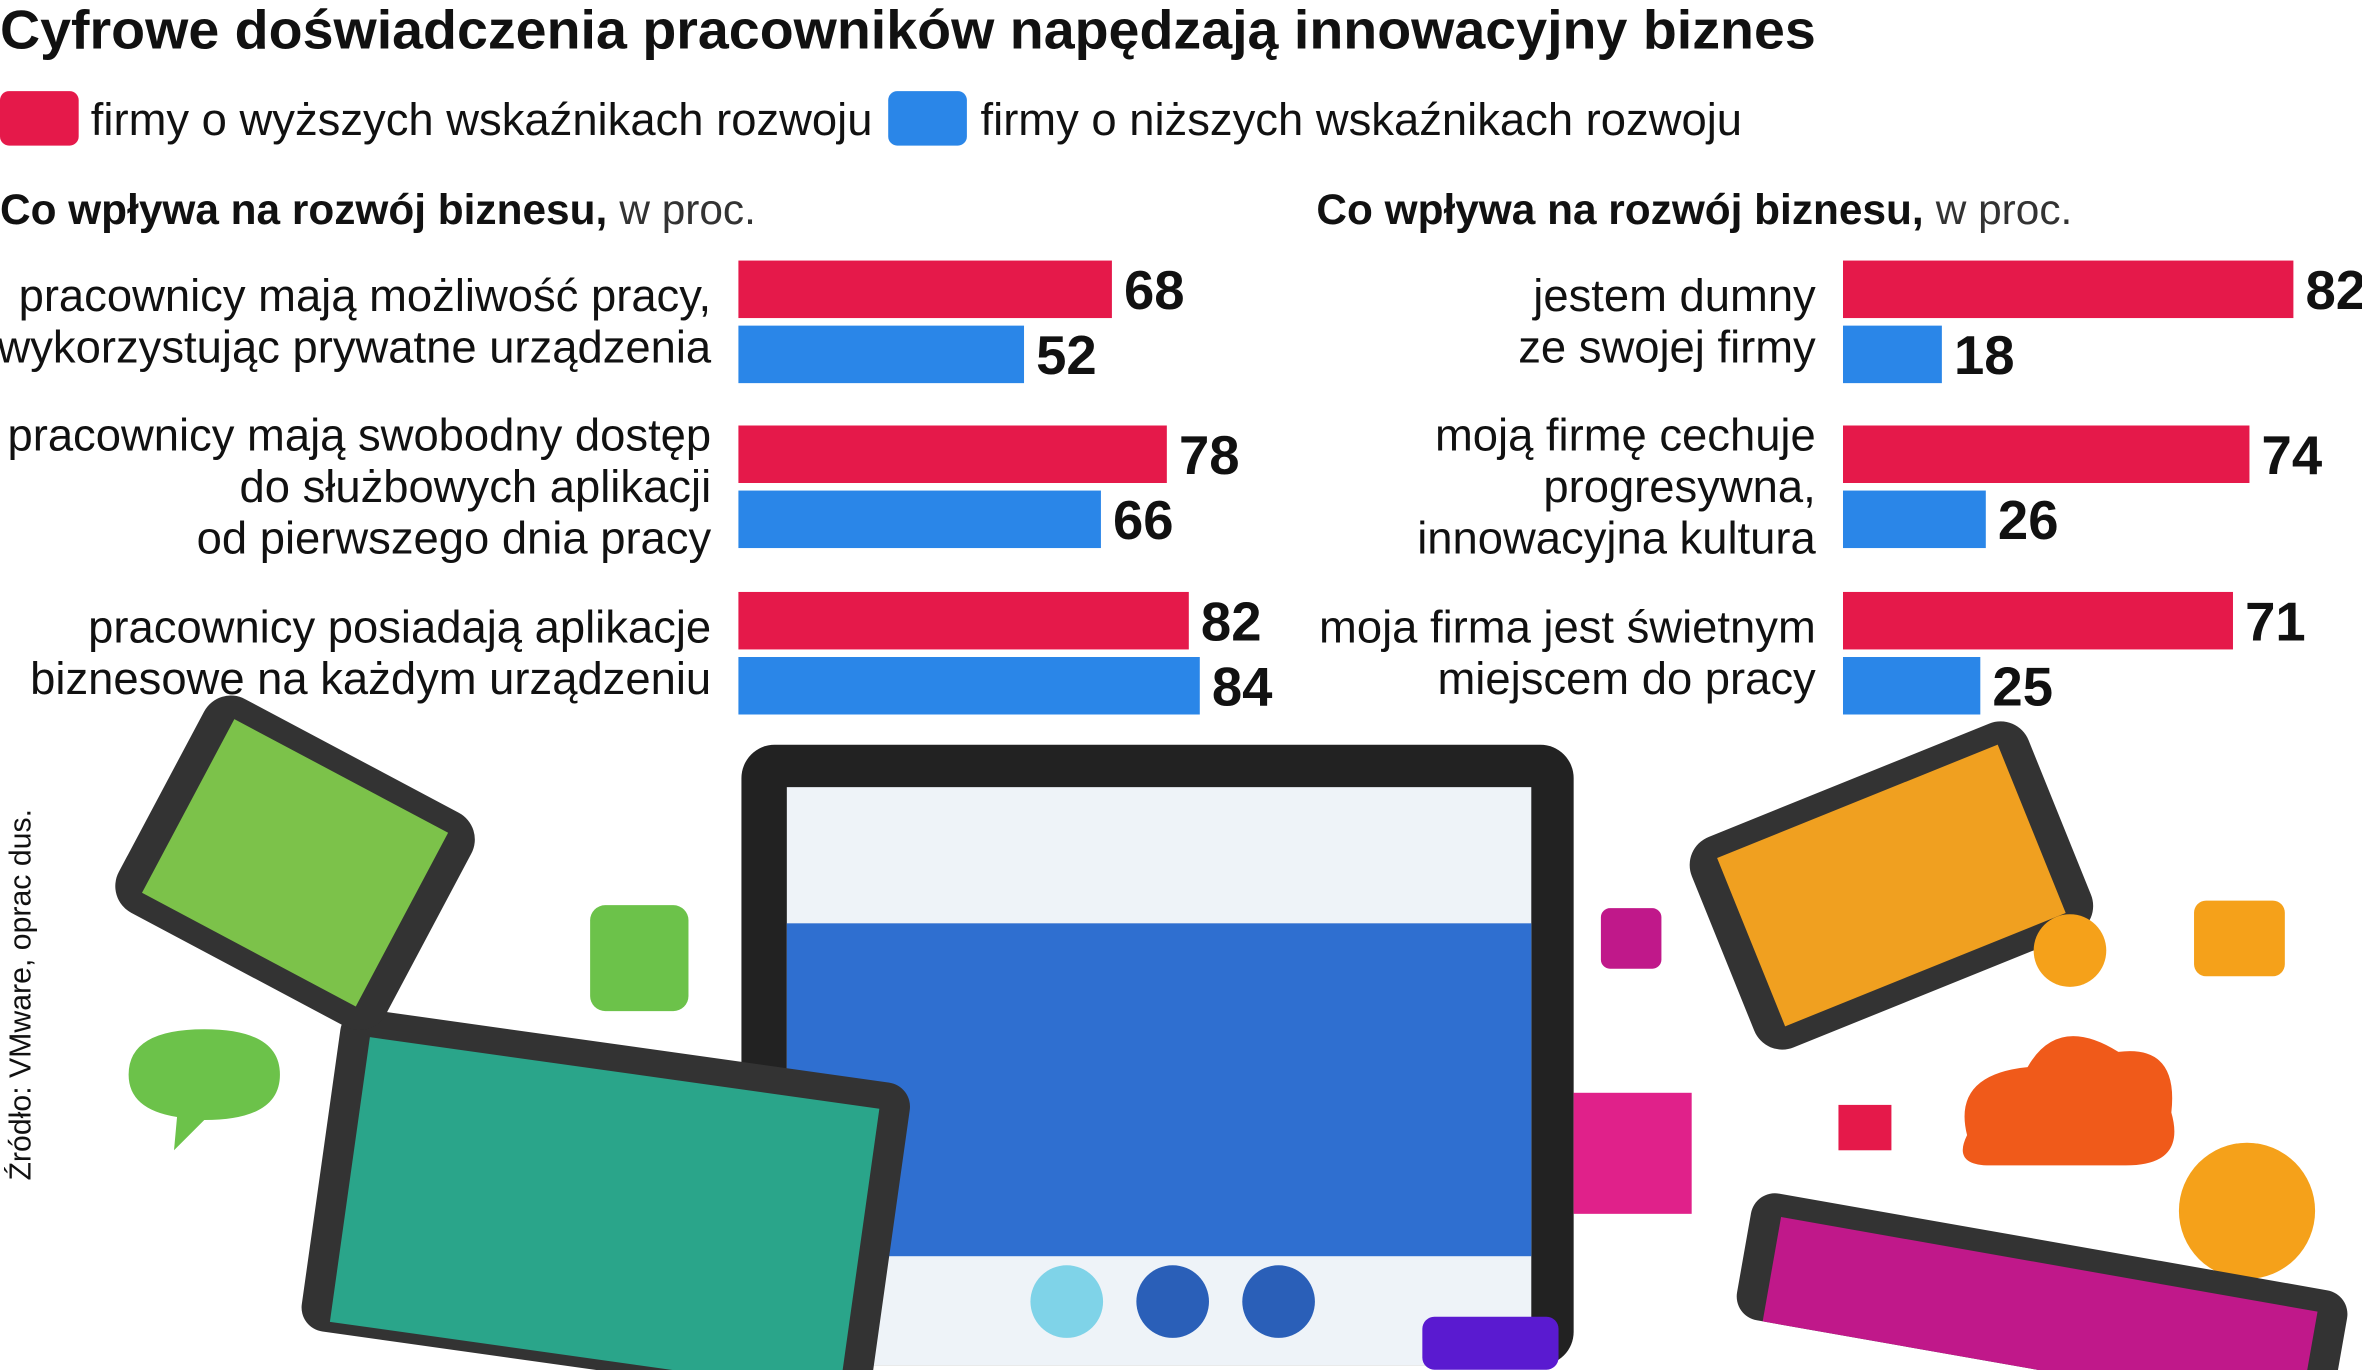 Image resolution: width=2362 pixels, height=1370 pixels. Describe the element at coordinates (1667, 321) in the screenshot. I see `category-label: jestem dumny ze swojej firmy` at that location.